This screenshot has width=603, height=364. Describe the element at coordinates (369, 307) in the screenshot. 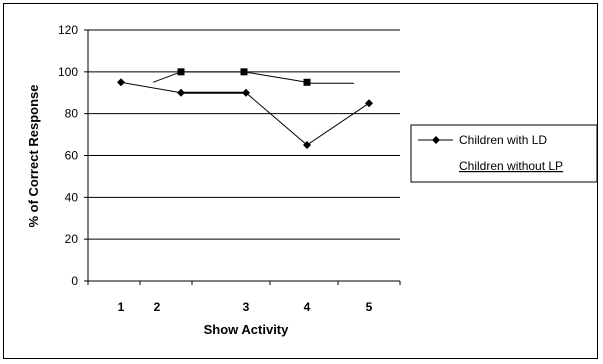

I see `x-tick-label-5: 5` at that location.